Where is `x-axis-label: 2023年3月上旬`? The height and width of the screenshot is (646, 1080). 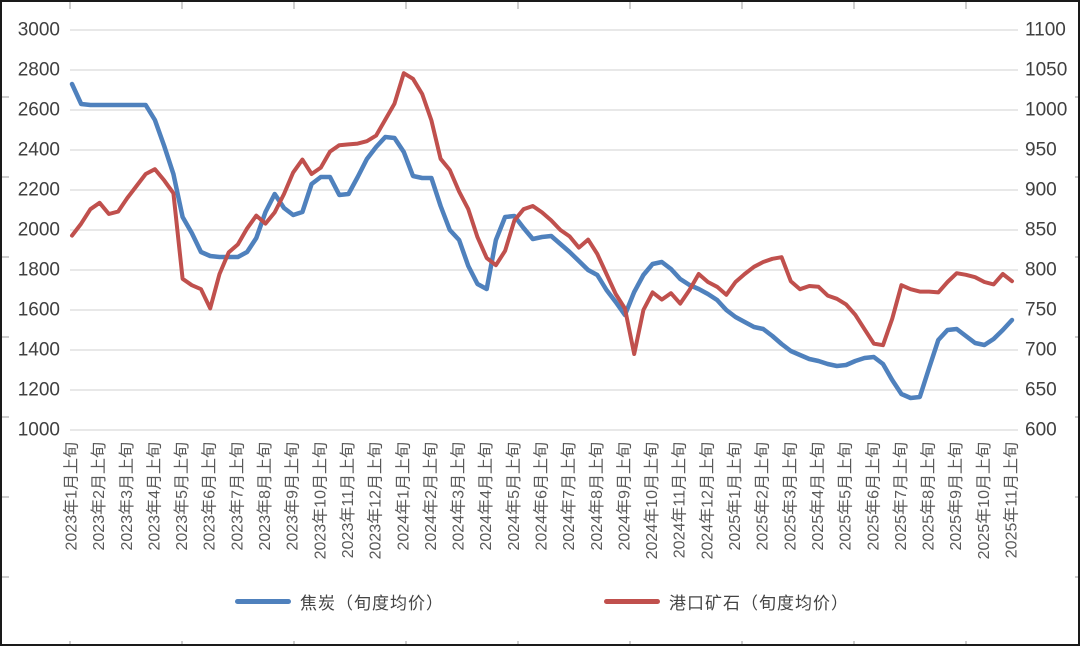 x-axis-label: 2023年3月上旬 is located at coordinates (127, 496).